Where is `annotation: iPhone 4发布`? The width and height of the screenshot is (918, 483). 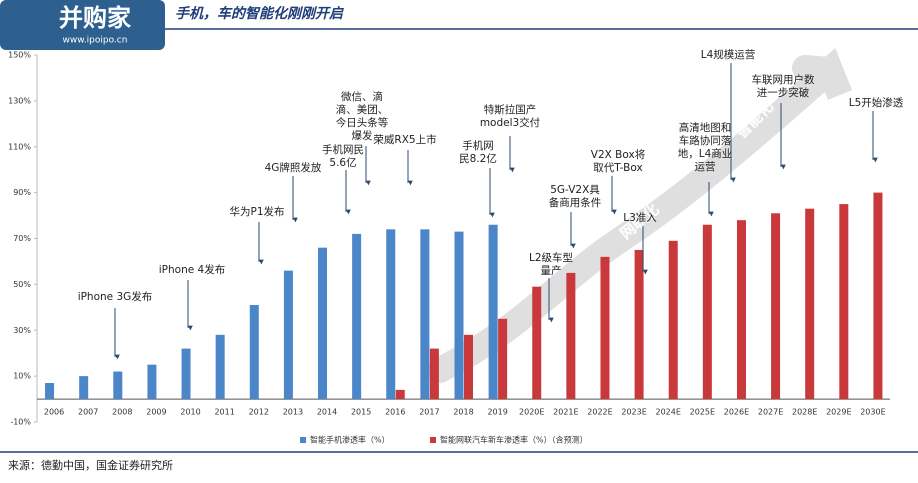
annotation: iPhone 4发布 is located at coordinates (192, 269).